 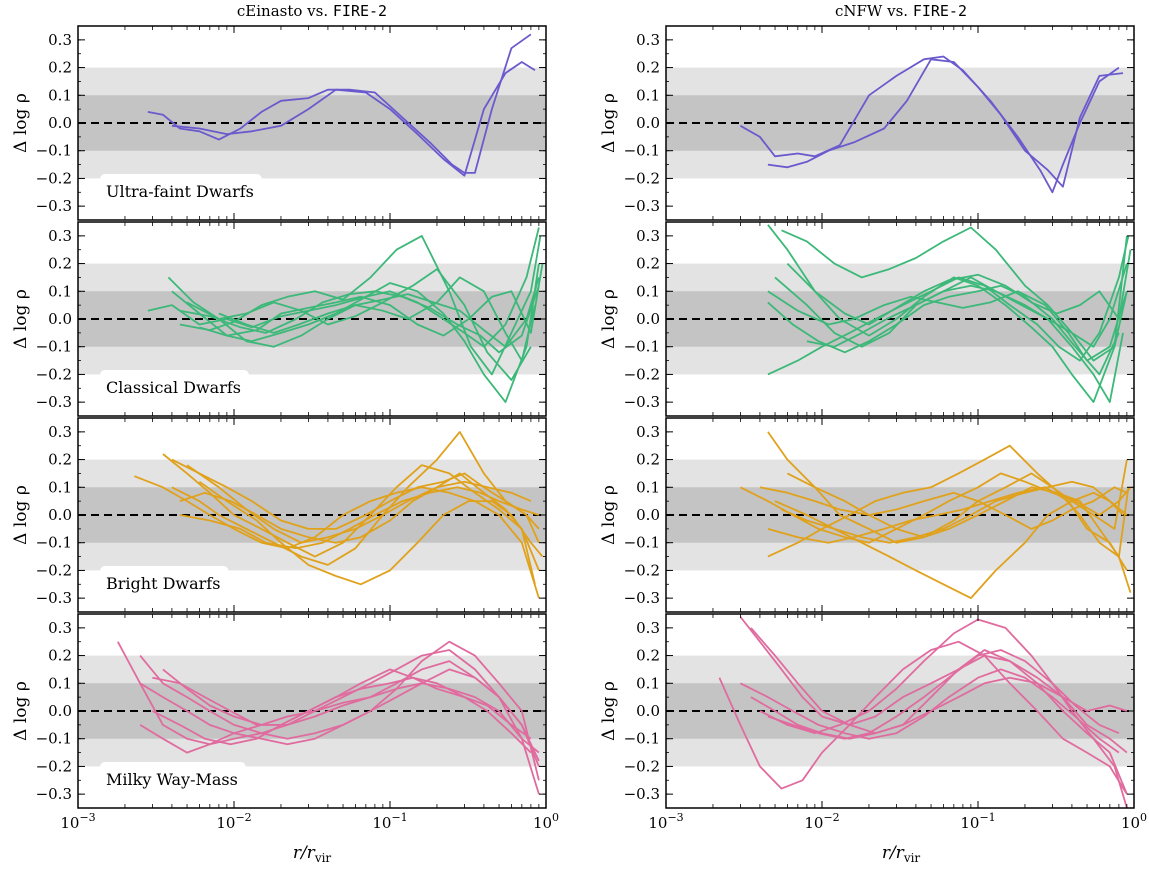 What do you see at coordinates (60, 656) in the screenshot?
I see `y-tick-label: 0.2` at bounding box center [60, 656].